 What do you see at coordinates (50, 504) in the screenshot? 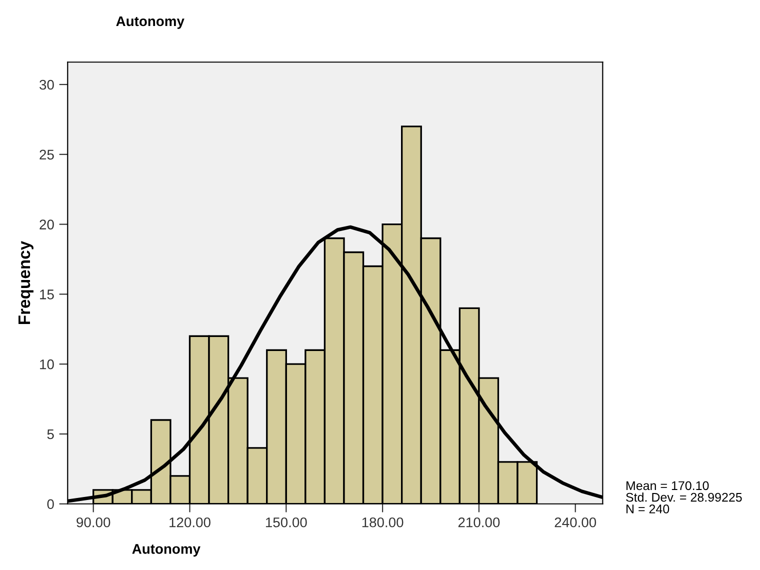
I see `y-tick-label: 0` at bounding box center [50, 504].